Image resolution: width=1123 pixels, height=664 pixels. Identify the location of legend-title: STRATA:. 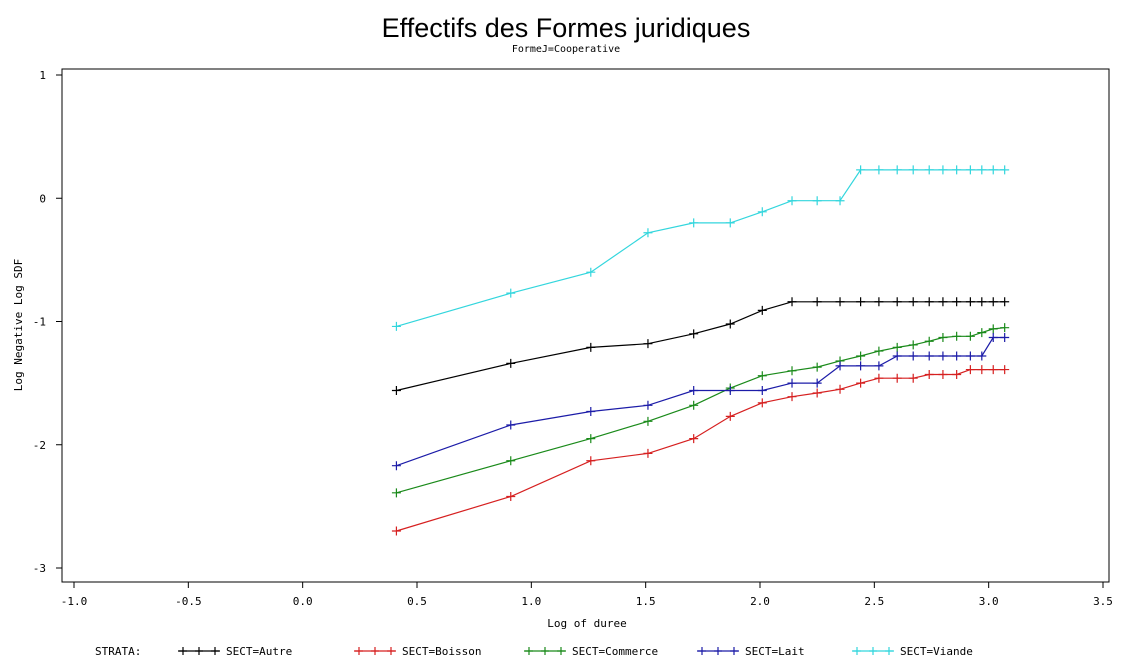
(118, 651).